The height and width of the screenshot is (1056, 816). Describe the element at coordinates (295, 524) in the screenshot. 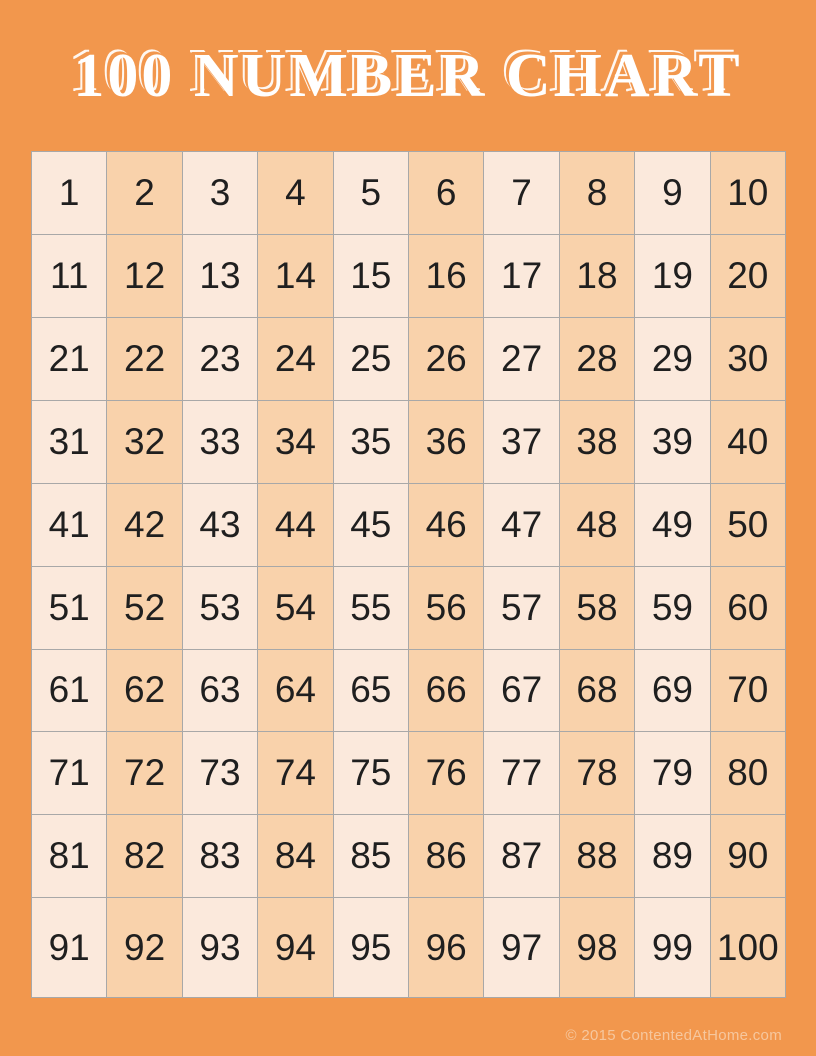

I see `grid-cell: 44` at that location.